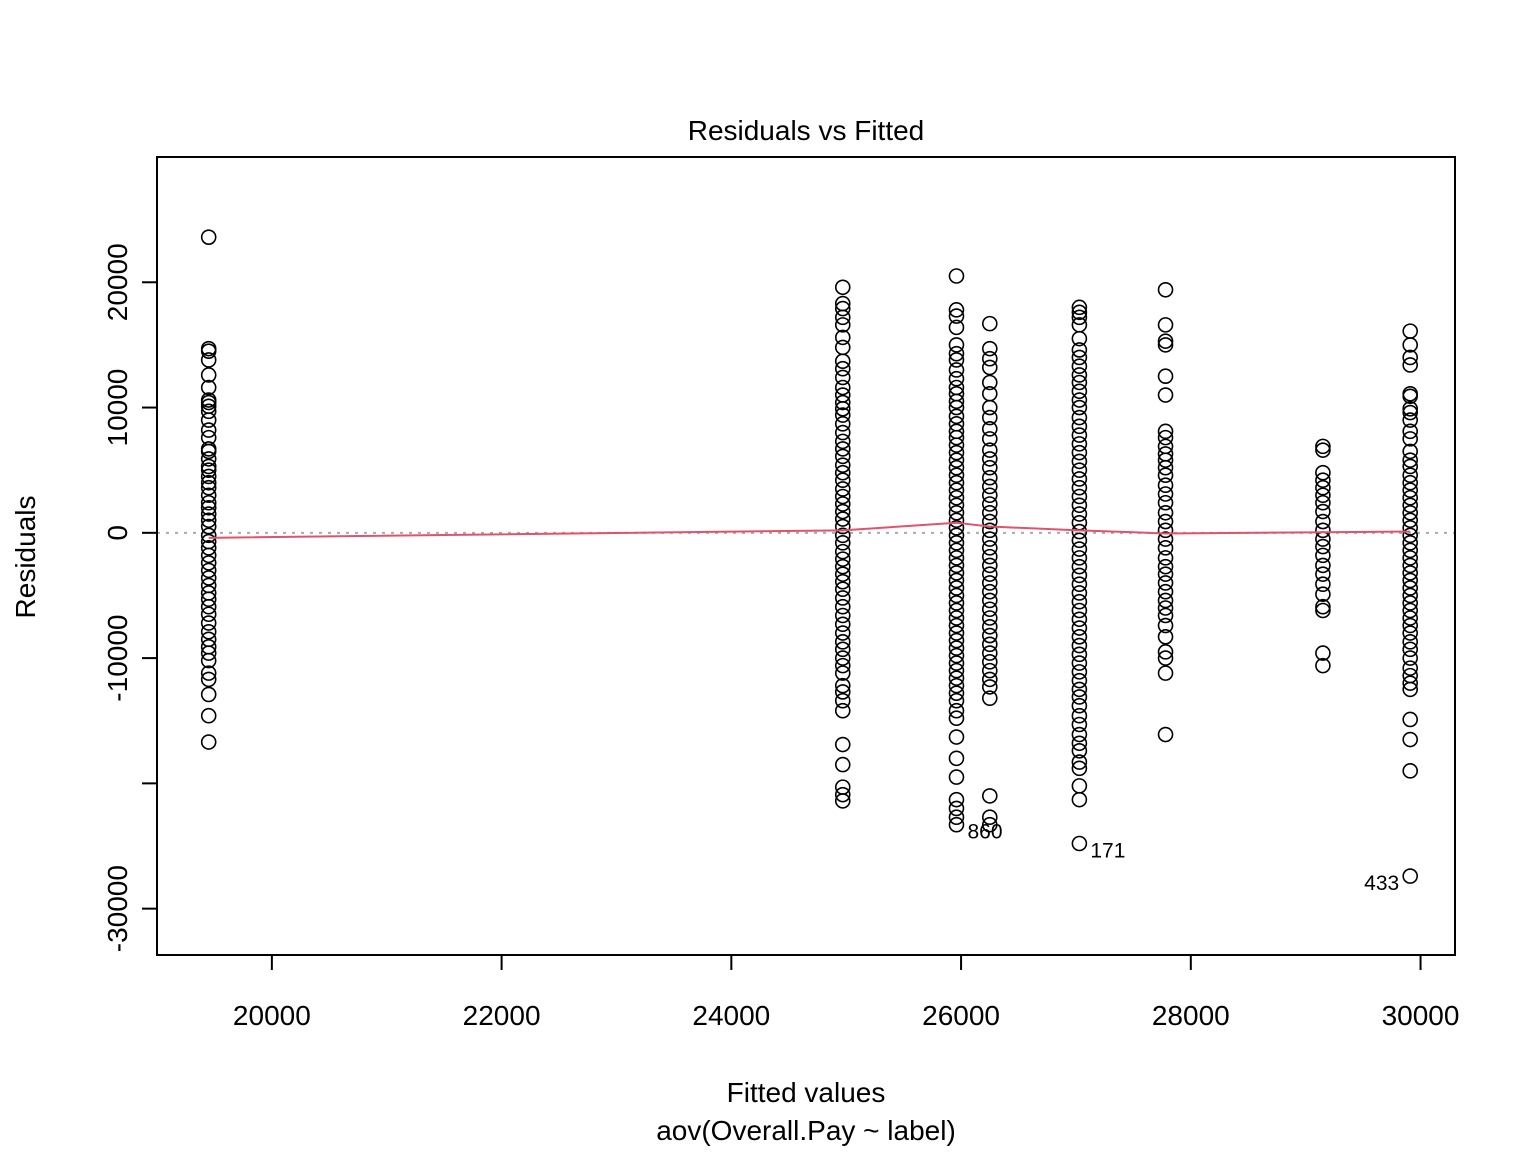 This screenshot has width=1536, height=1152. I want to click on y-tick-label: -30000, so click(117, 908).